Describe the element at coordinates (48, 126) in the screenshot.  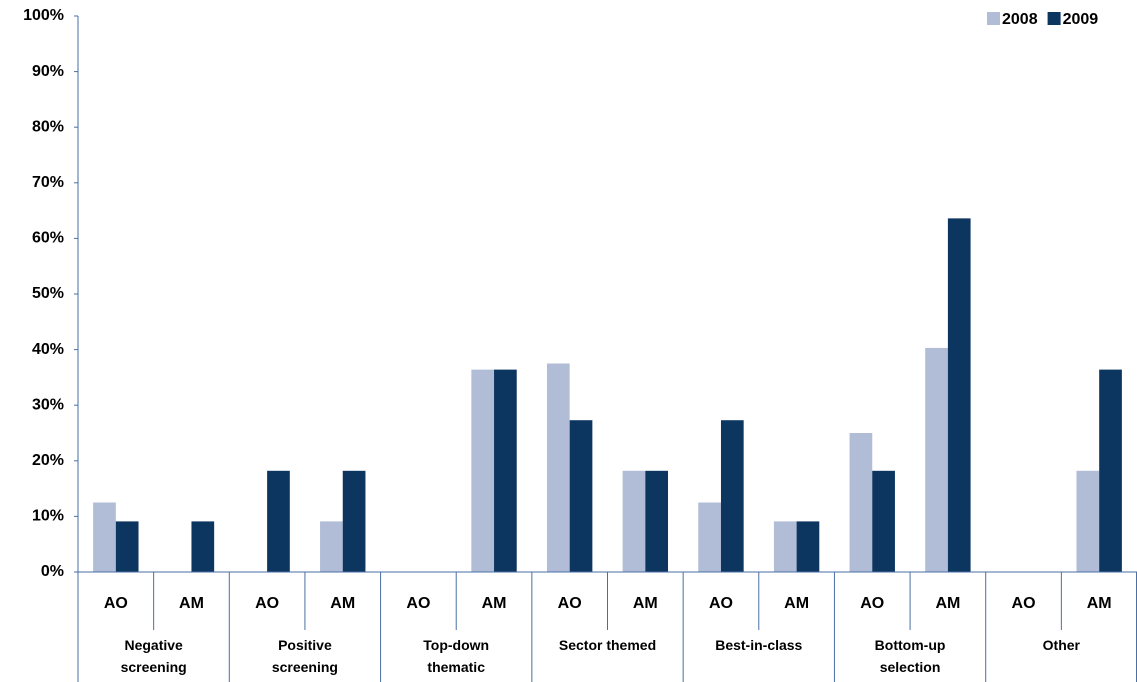
I see `y-tick-label: 80%` at that location.